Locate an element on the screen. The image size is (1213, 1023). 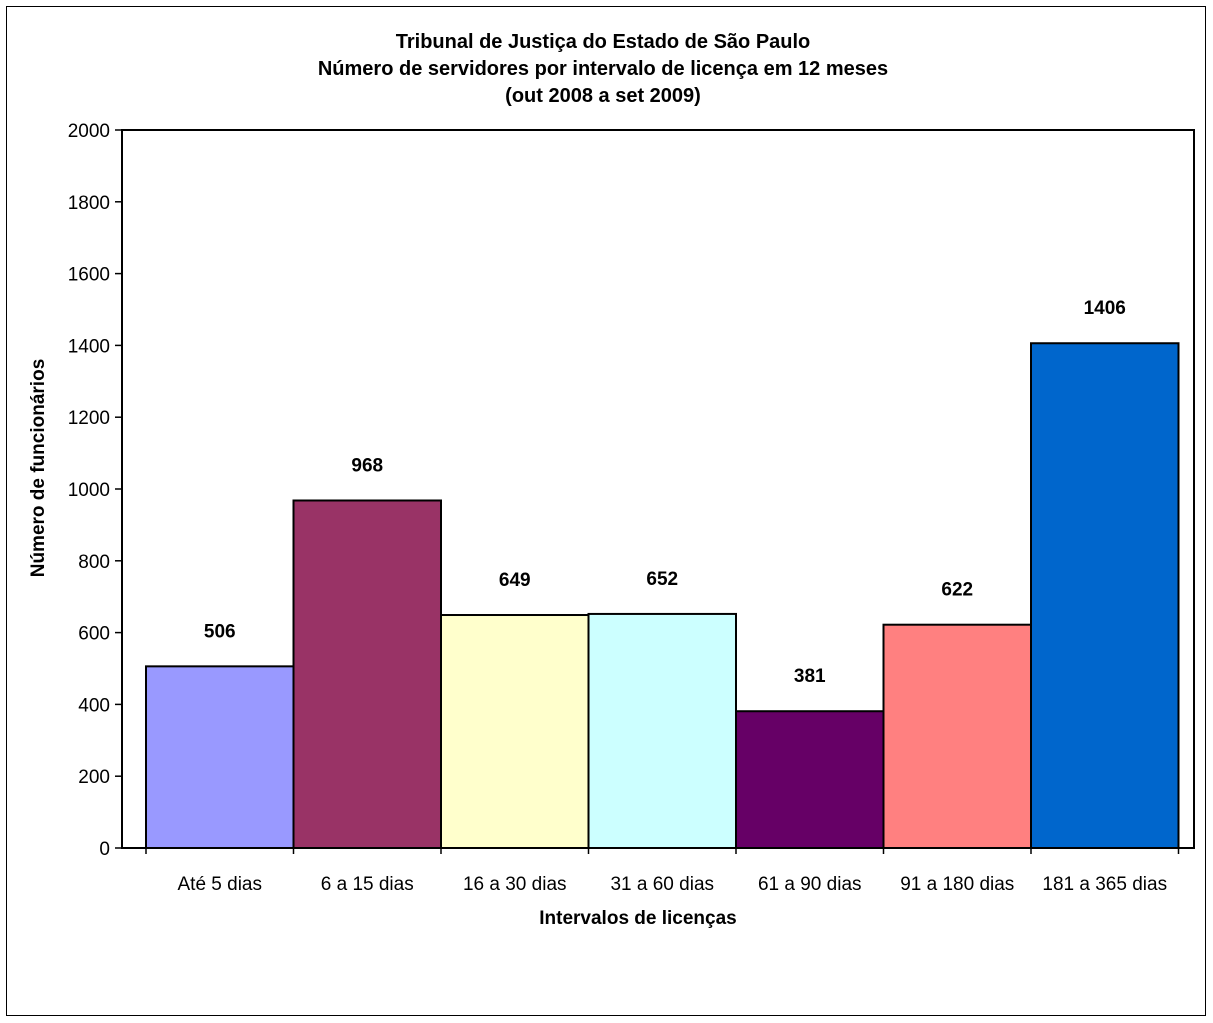
y-tick-label: 200 is located at coordinates (94, 777).